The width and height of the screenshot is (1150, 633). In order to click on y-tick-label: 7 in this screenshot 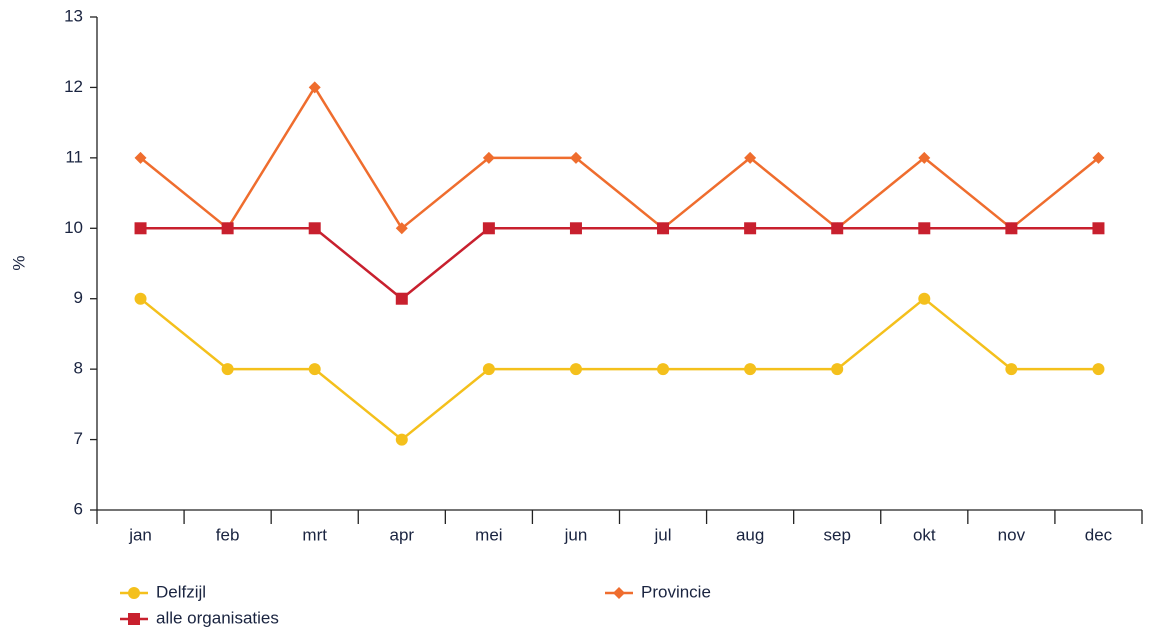, I will do `click(78, 438)`.